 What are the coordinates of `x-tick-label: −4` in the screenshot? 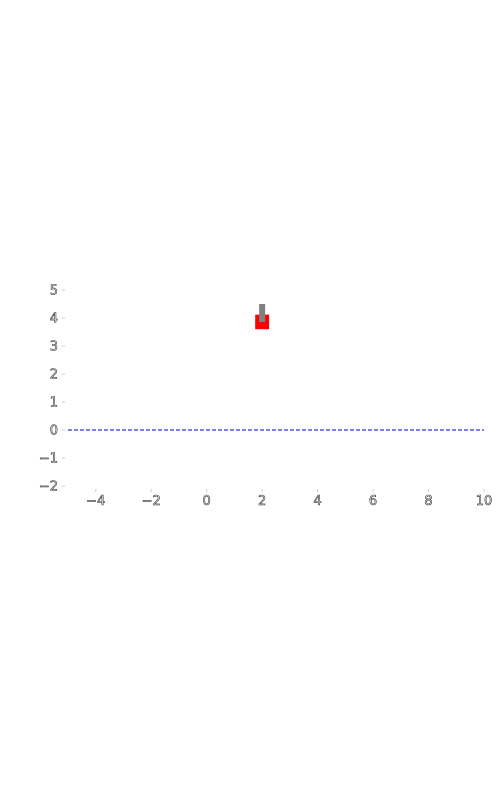 It's located at (95, 501).